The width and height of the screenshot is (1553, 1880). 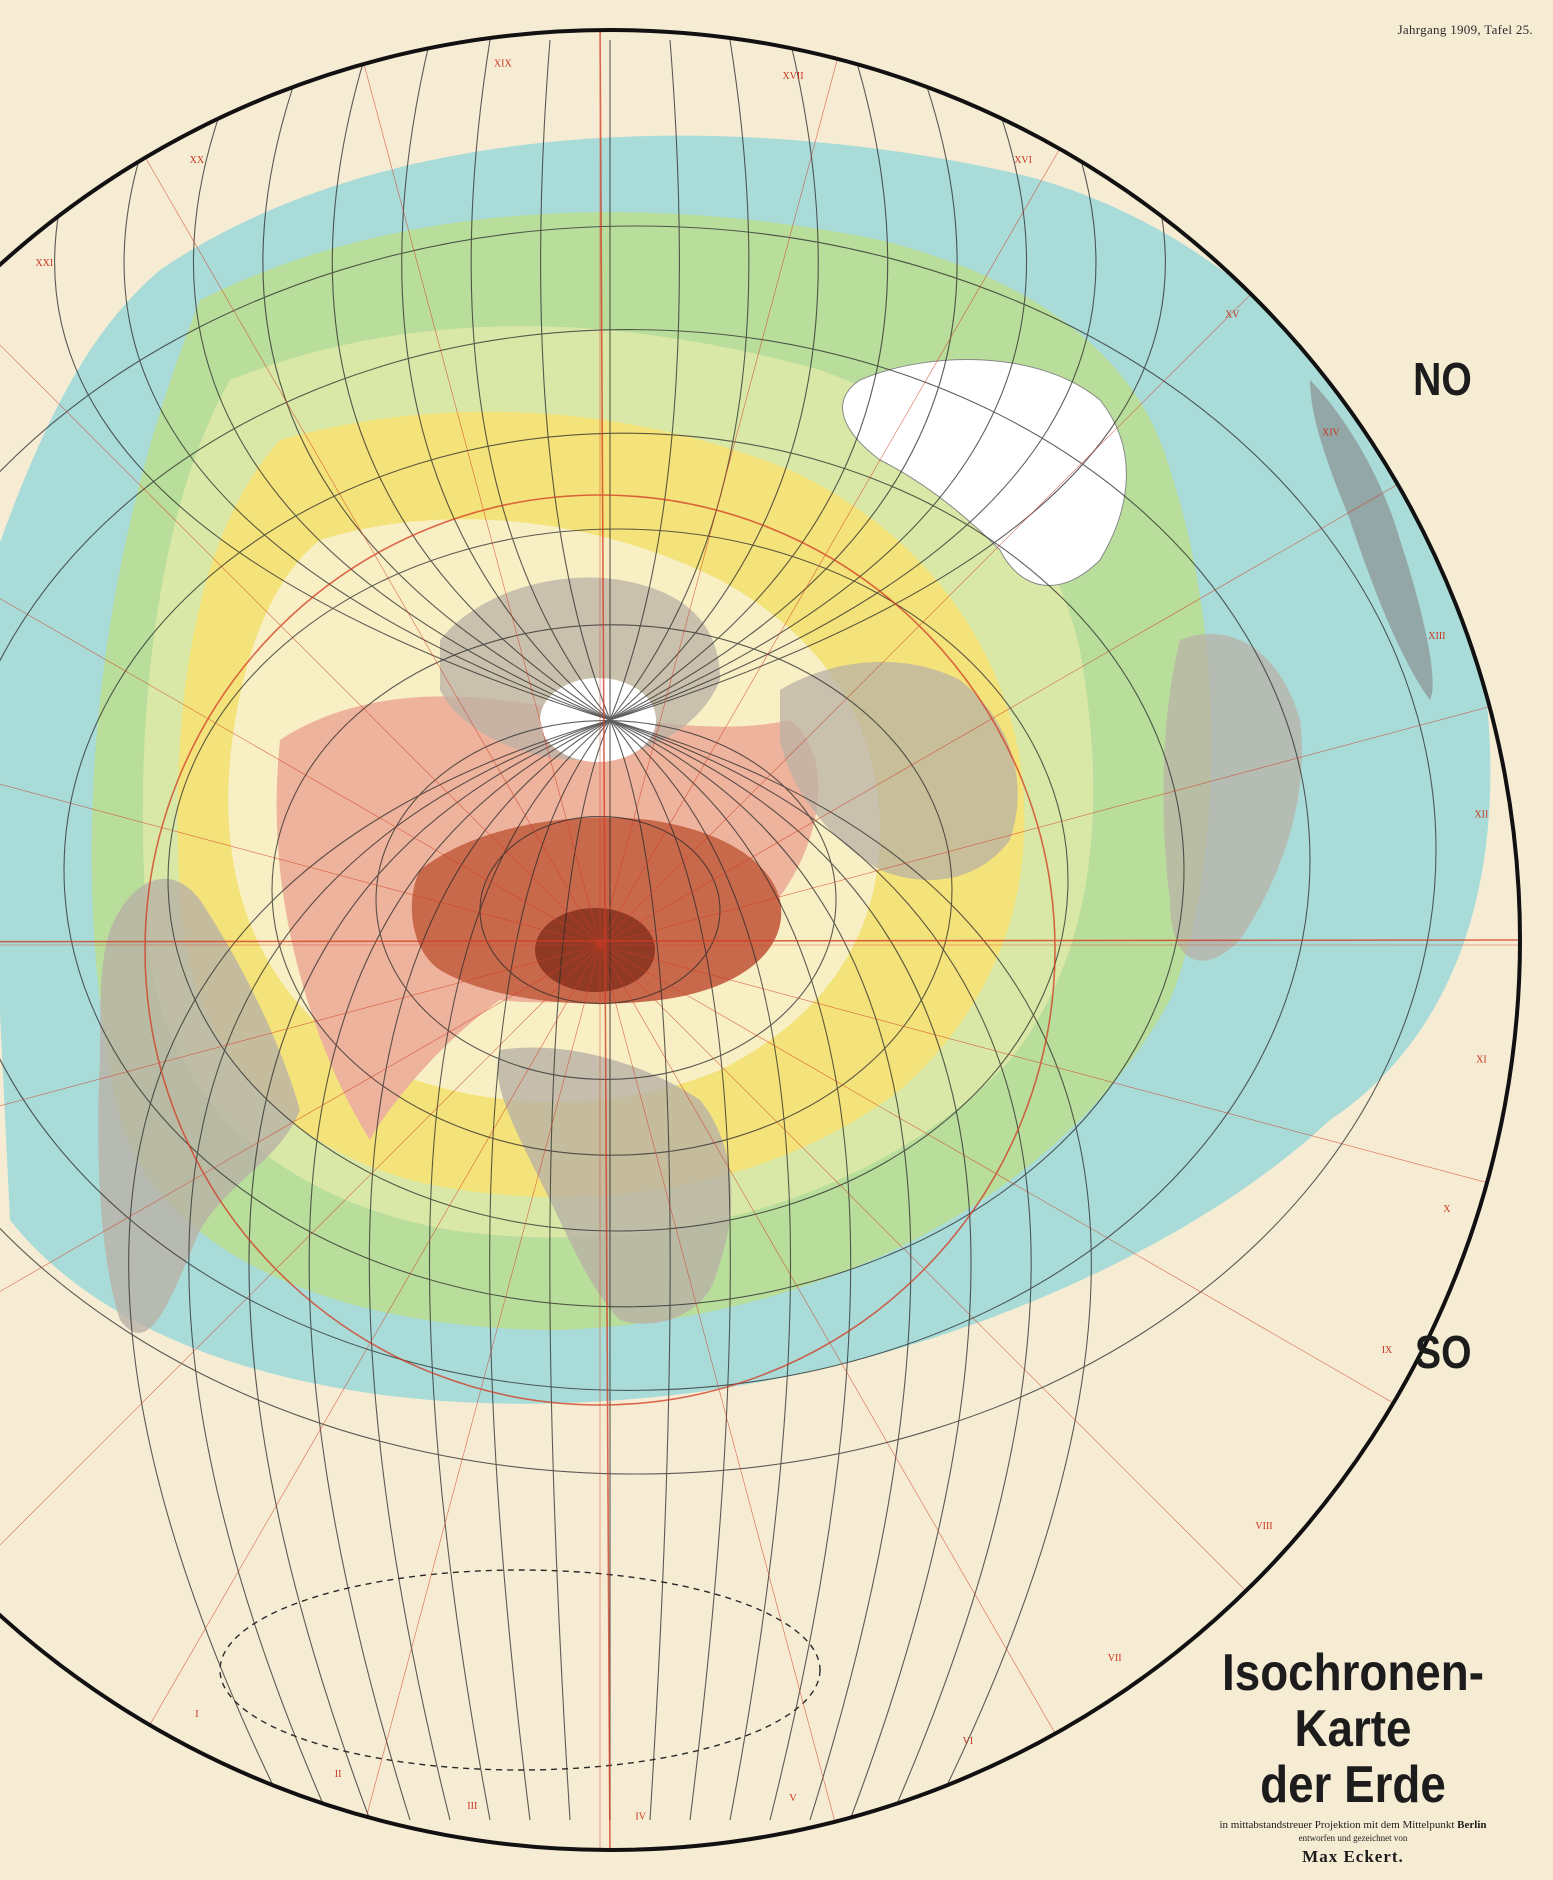 I want to click on rim-numeral: XIII, so click(x=1436, y=636).